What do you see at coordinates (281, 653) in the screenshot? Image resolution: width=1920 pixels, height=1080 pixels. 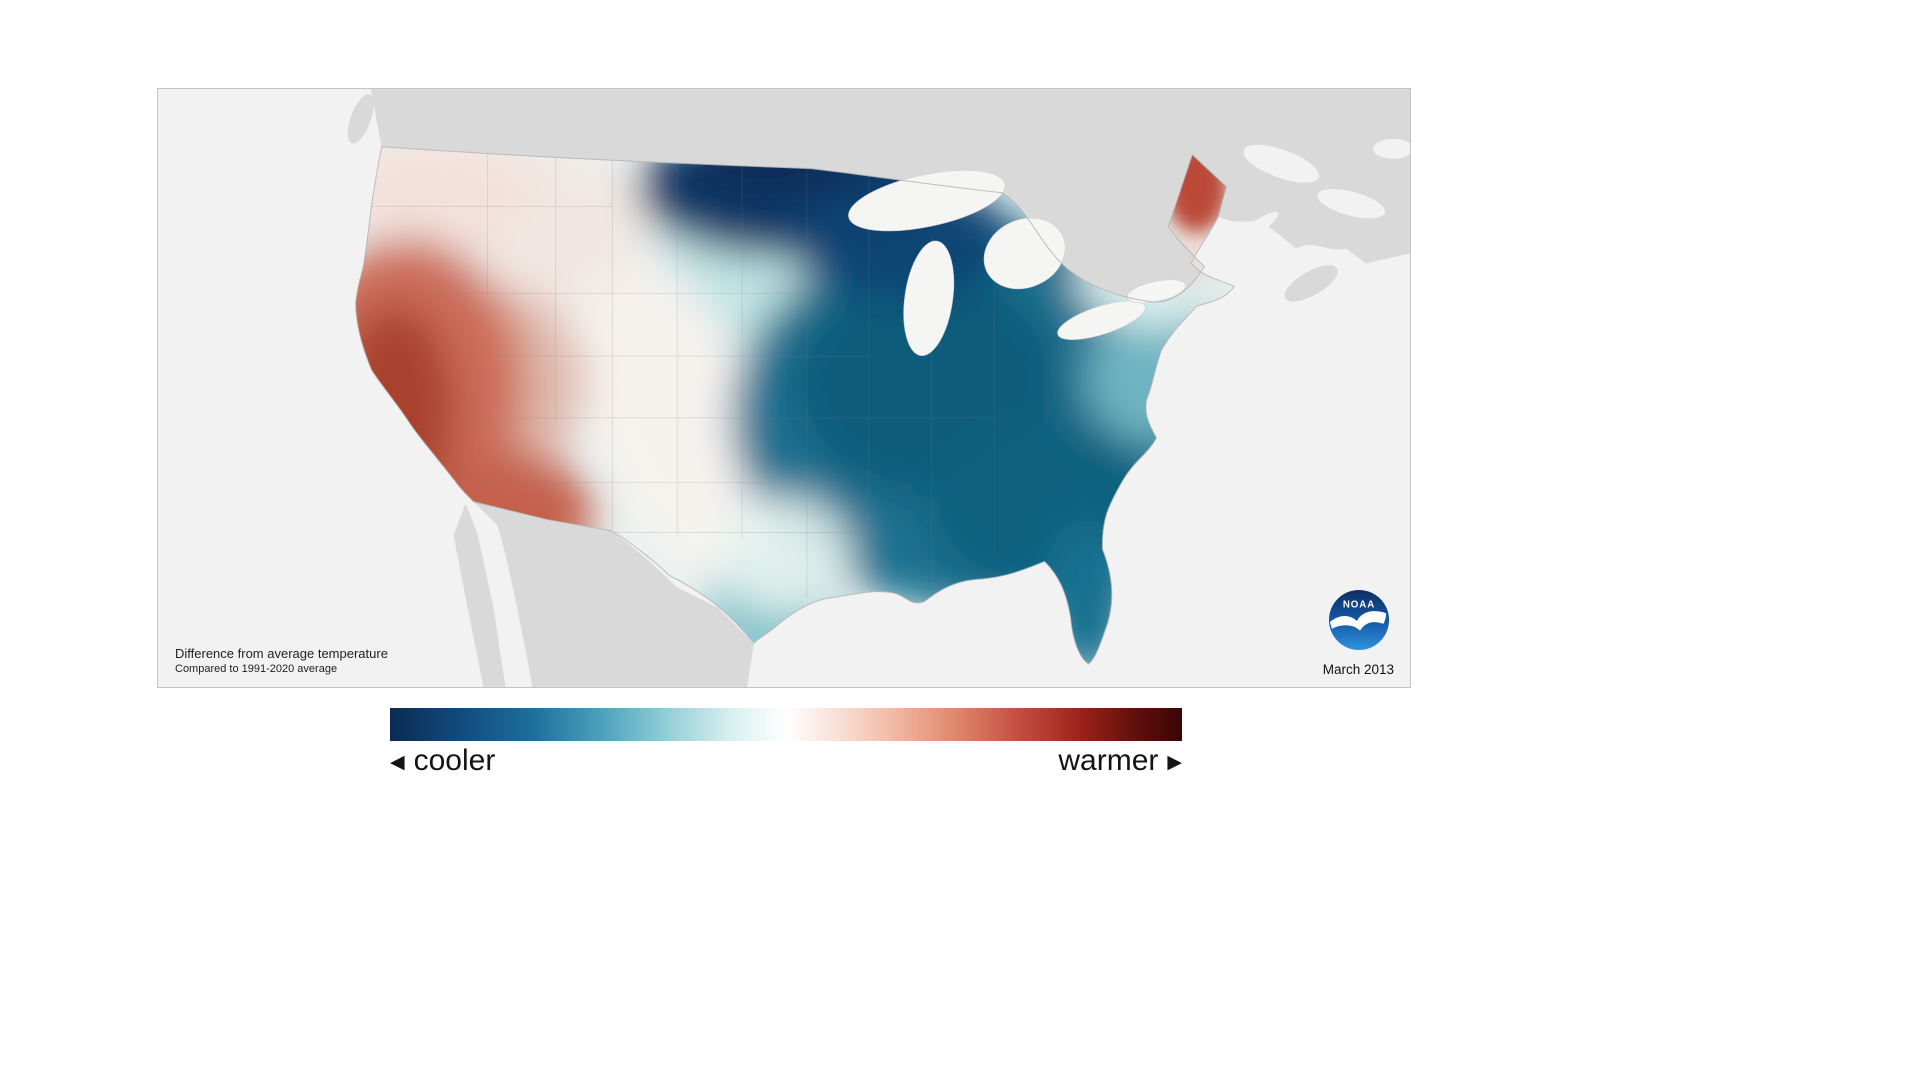 I see `caption-line-1: Difference from average temperature` at bounding box center [281, 653].